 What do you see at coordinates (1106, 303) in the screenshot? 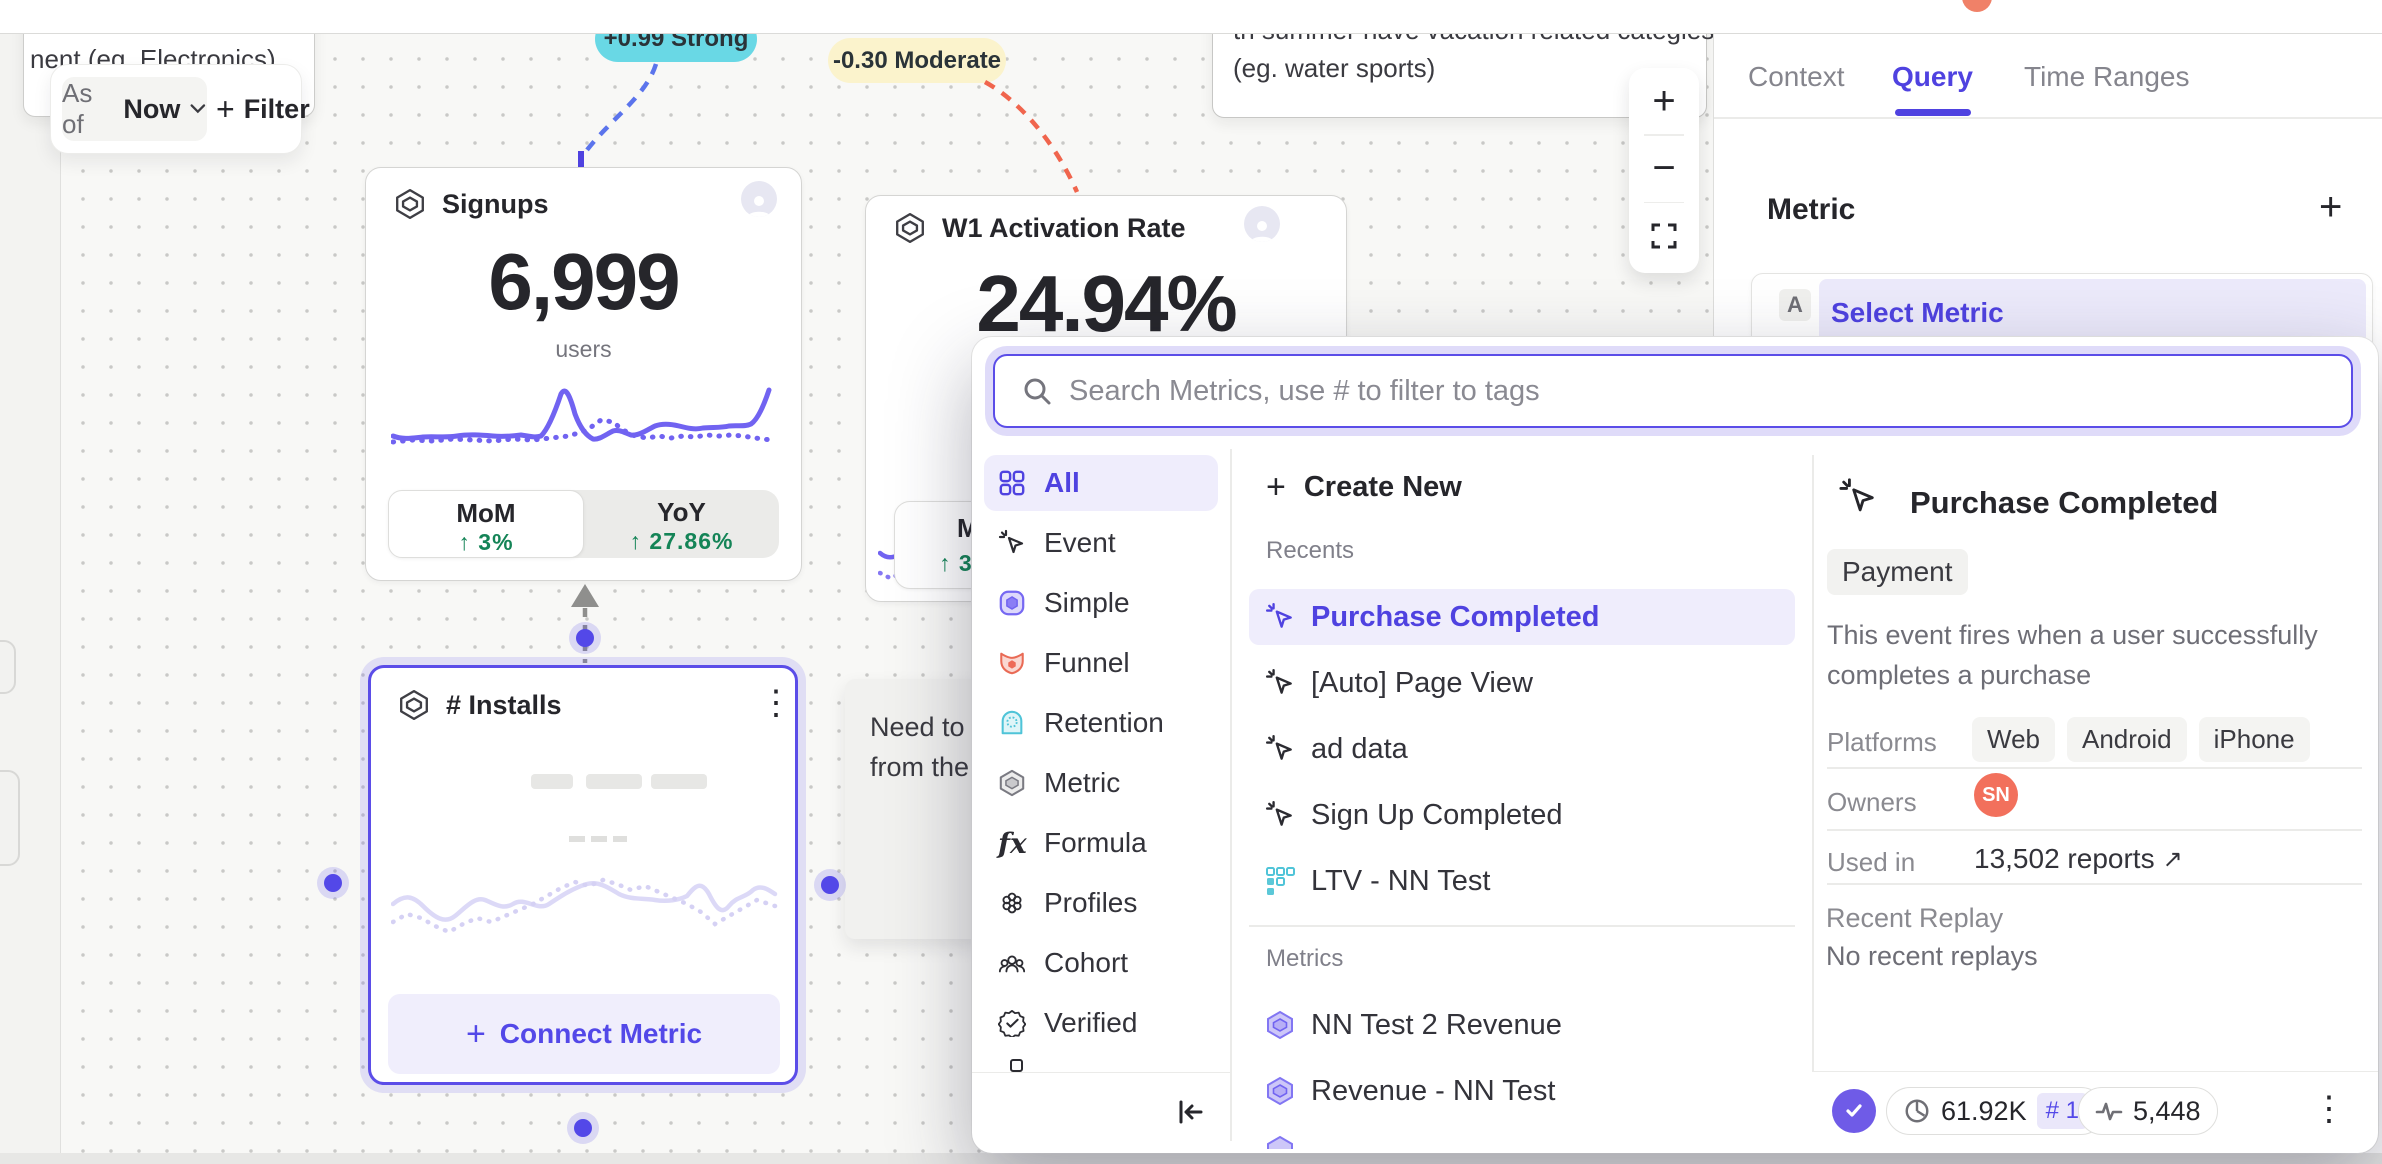
I see `card-value: 24.94%` at bounding box center [1106, 303].